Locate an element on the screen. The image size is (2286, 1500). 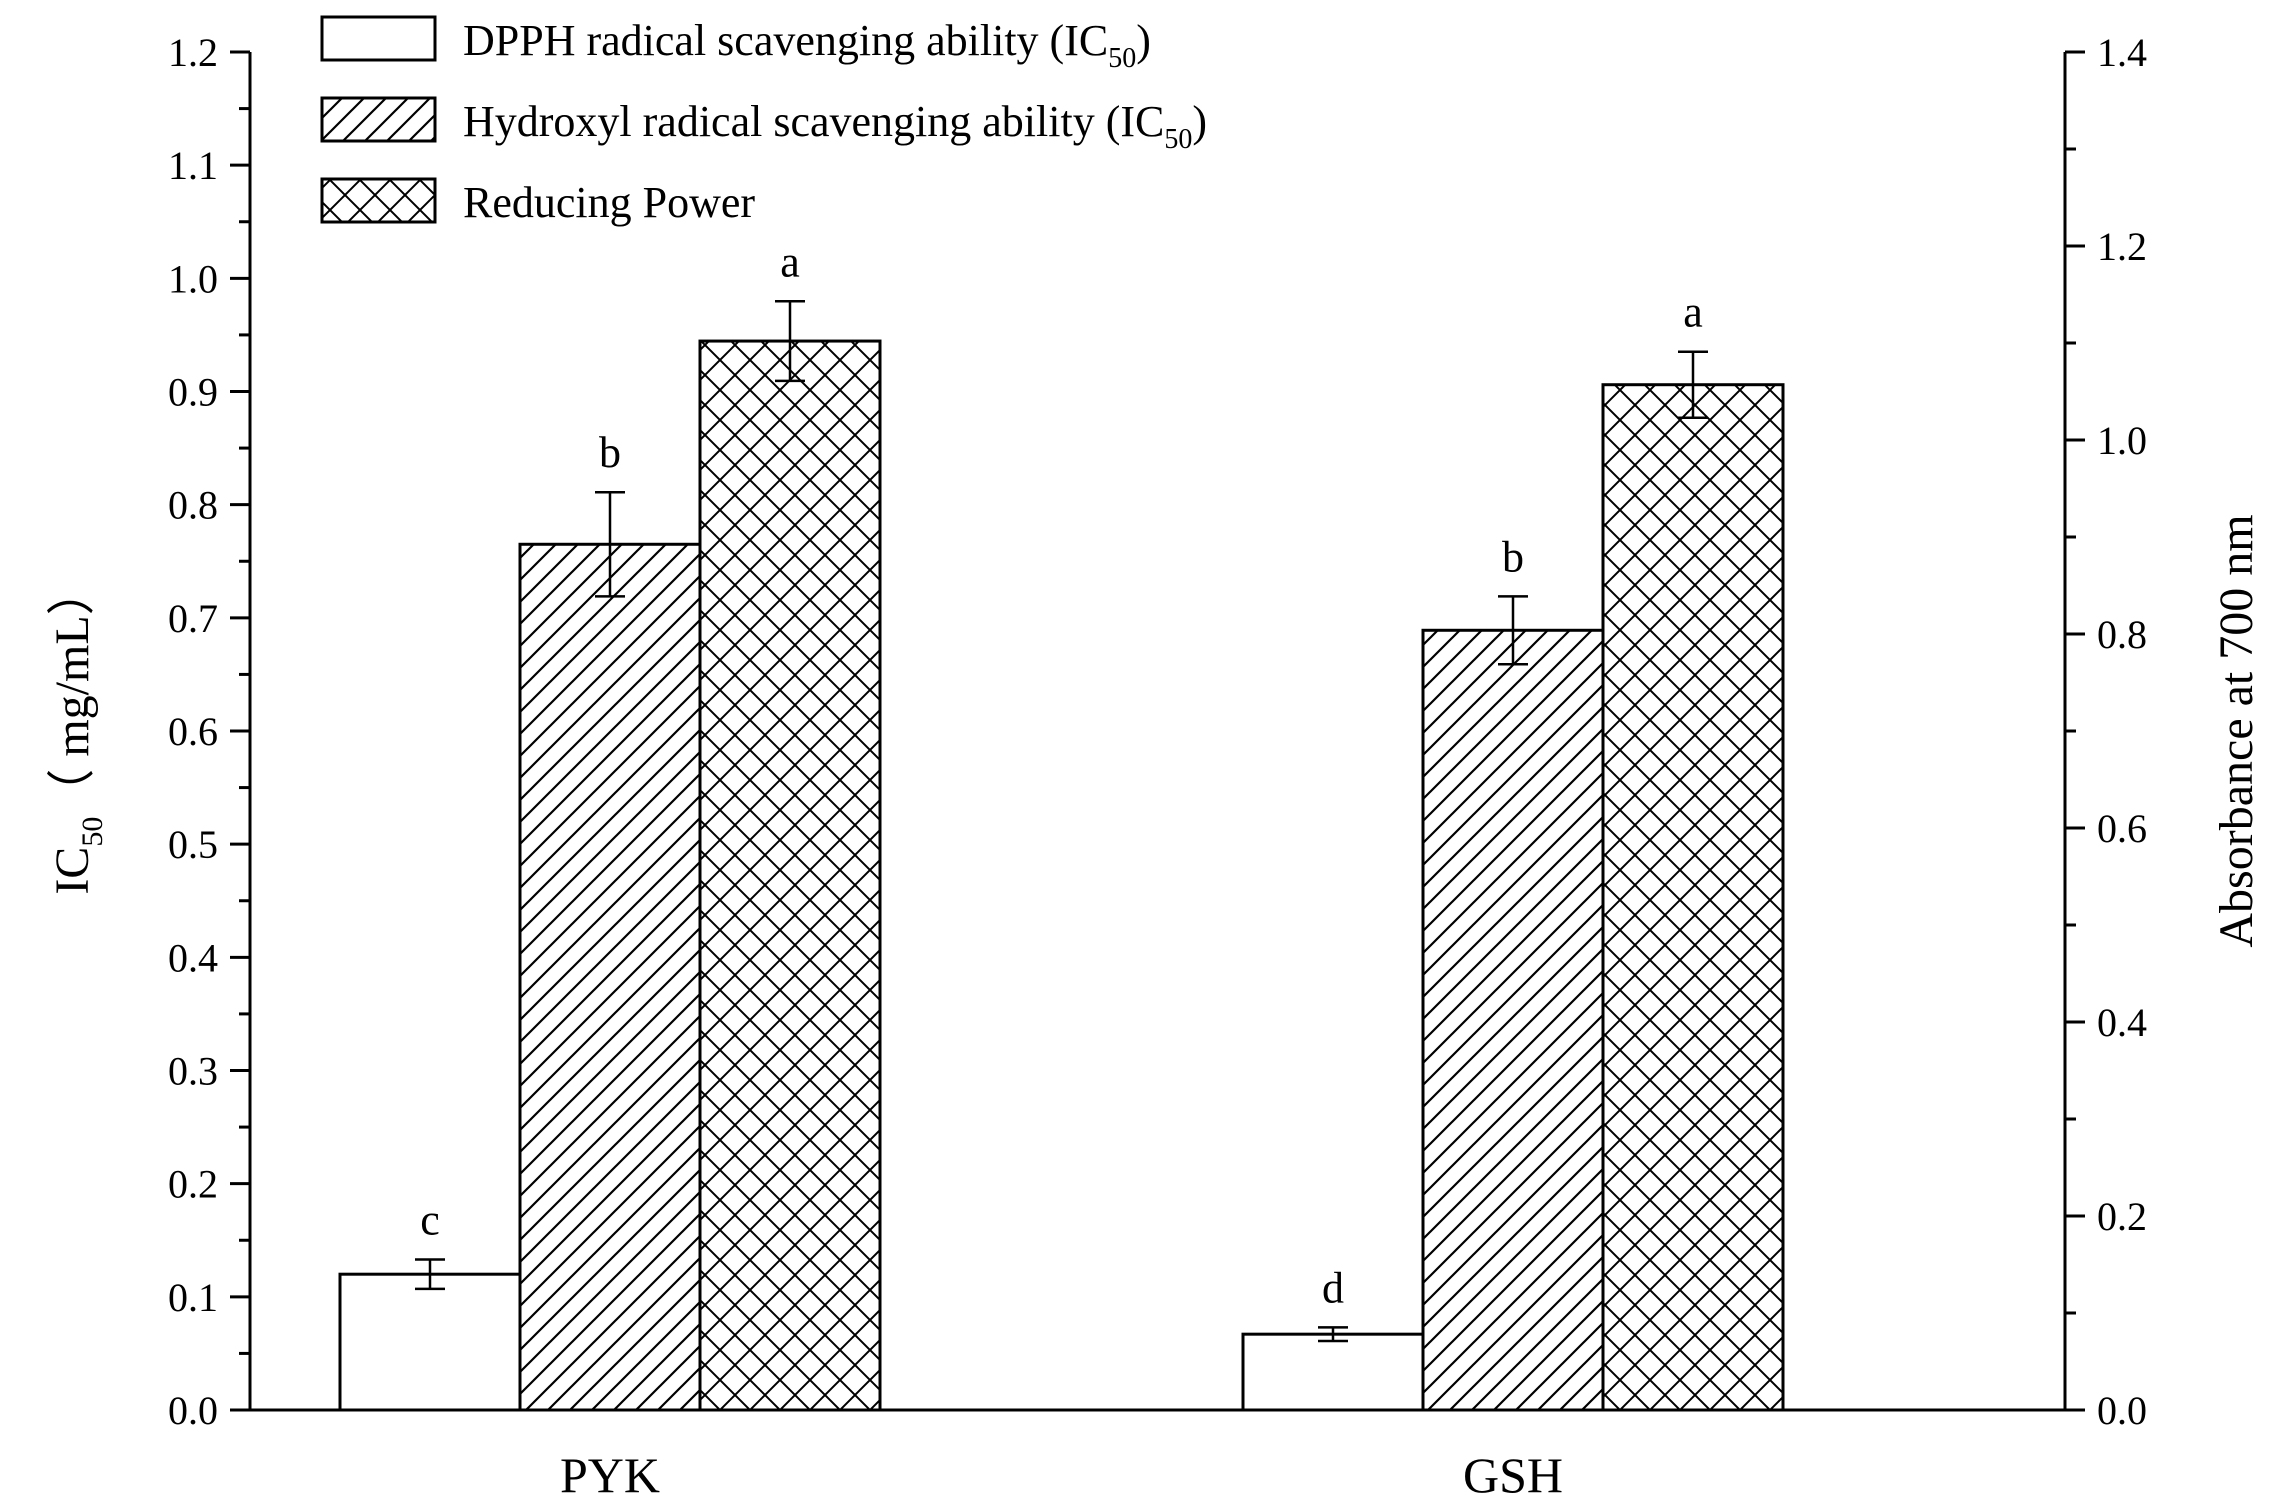
right-tick-label: 1.0 is located at coordinates (2122, 440).